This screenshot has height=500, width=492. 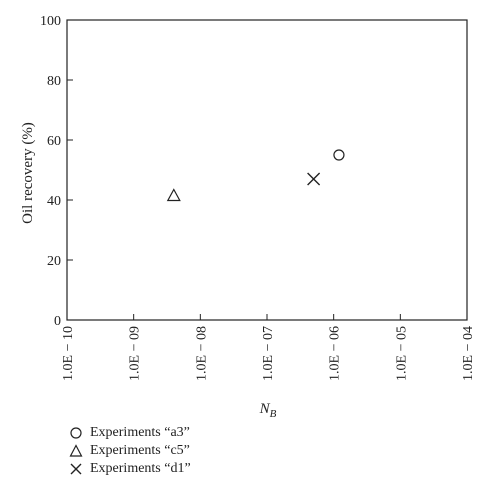 What do you see at coordinates (68, 353) in the screenshot?
I see `x-tick-label: 1.0E − 10` at bounding box center [68, 353].